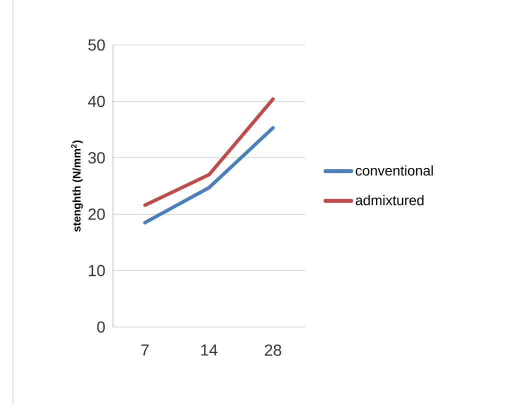 The image size is (506, 404). Describe the element at coordinates (390, 200) in the screenshot. I see `legend-label: admixtured` at that location.